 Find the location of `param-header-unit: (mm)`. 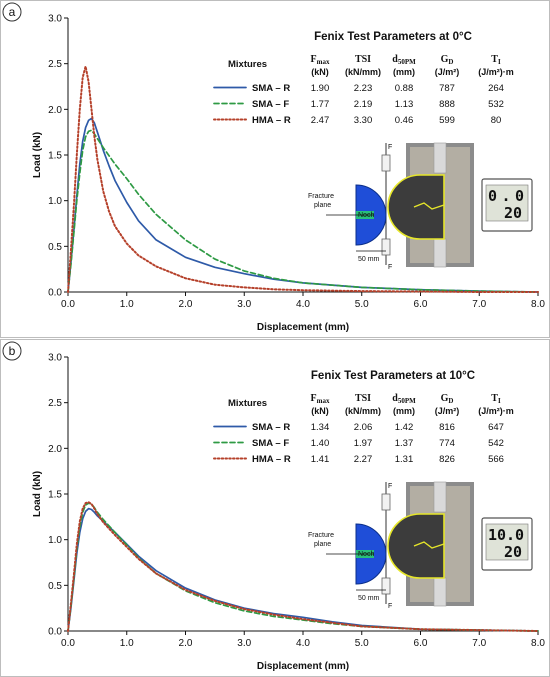

param-header-unit: (mm) is located at coordinates (404, 411).